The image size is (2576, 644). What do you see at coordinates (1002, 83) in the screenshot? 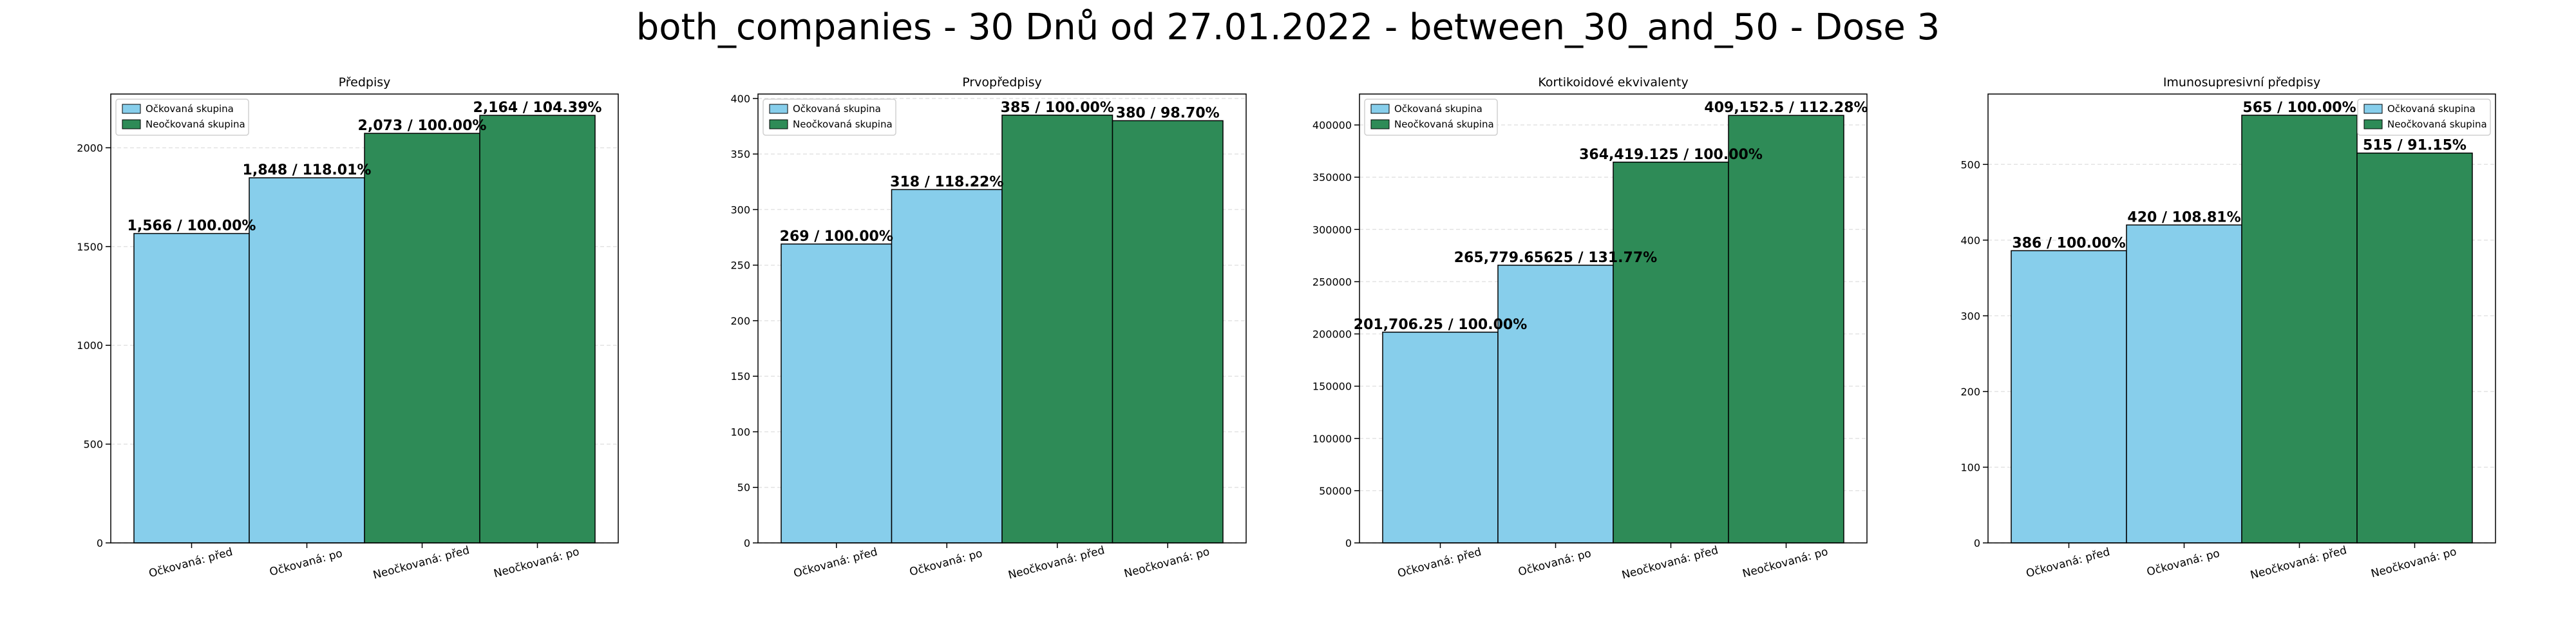
I see `chart-title: Prvopředpisy` at bounding box center [1002, 83].